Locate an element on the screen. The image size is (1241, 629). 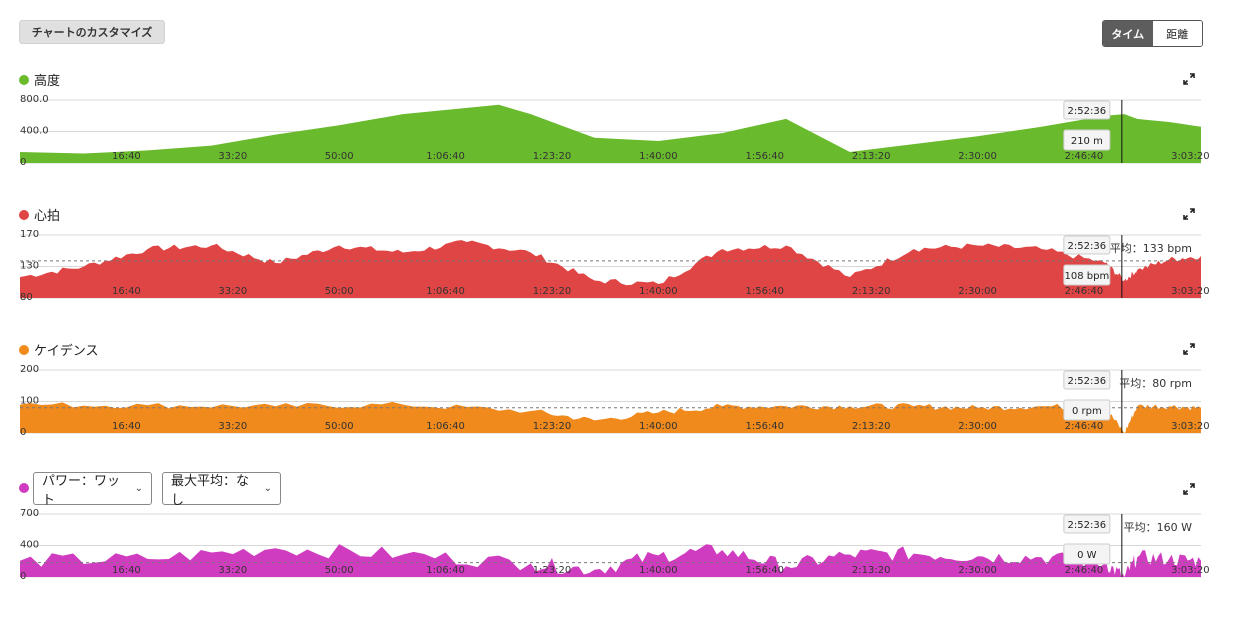
heart_rate-x-tick-label: 50:00 is located at coordinates (339, 291).